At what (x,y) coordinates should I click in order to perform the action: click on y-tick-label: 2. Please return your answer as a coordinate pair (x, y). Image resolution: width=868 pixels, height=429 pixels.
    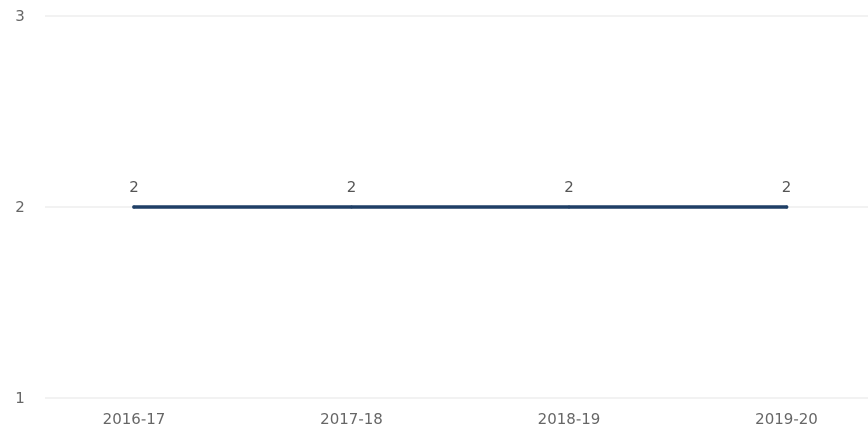
    Looking at the image, I should click on (20, 207).